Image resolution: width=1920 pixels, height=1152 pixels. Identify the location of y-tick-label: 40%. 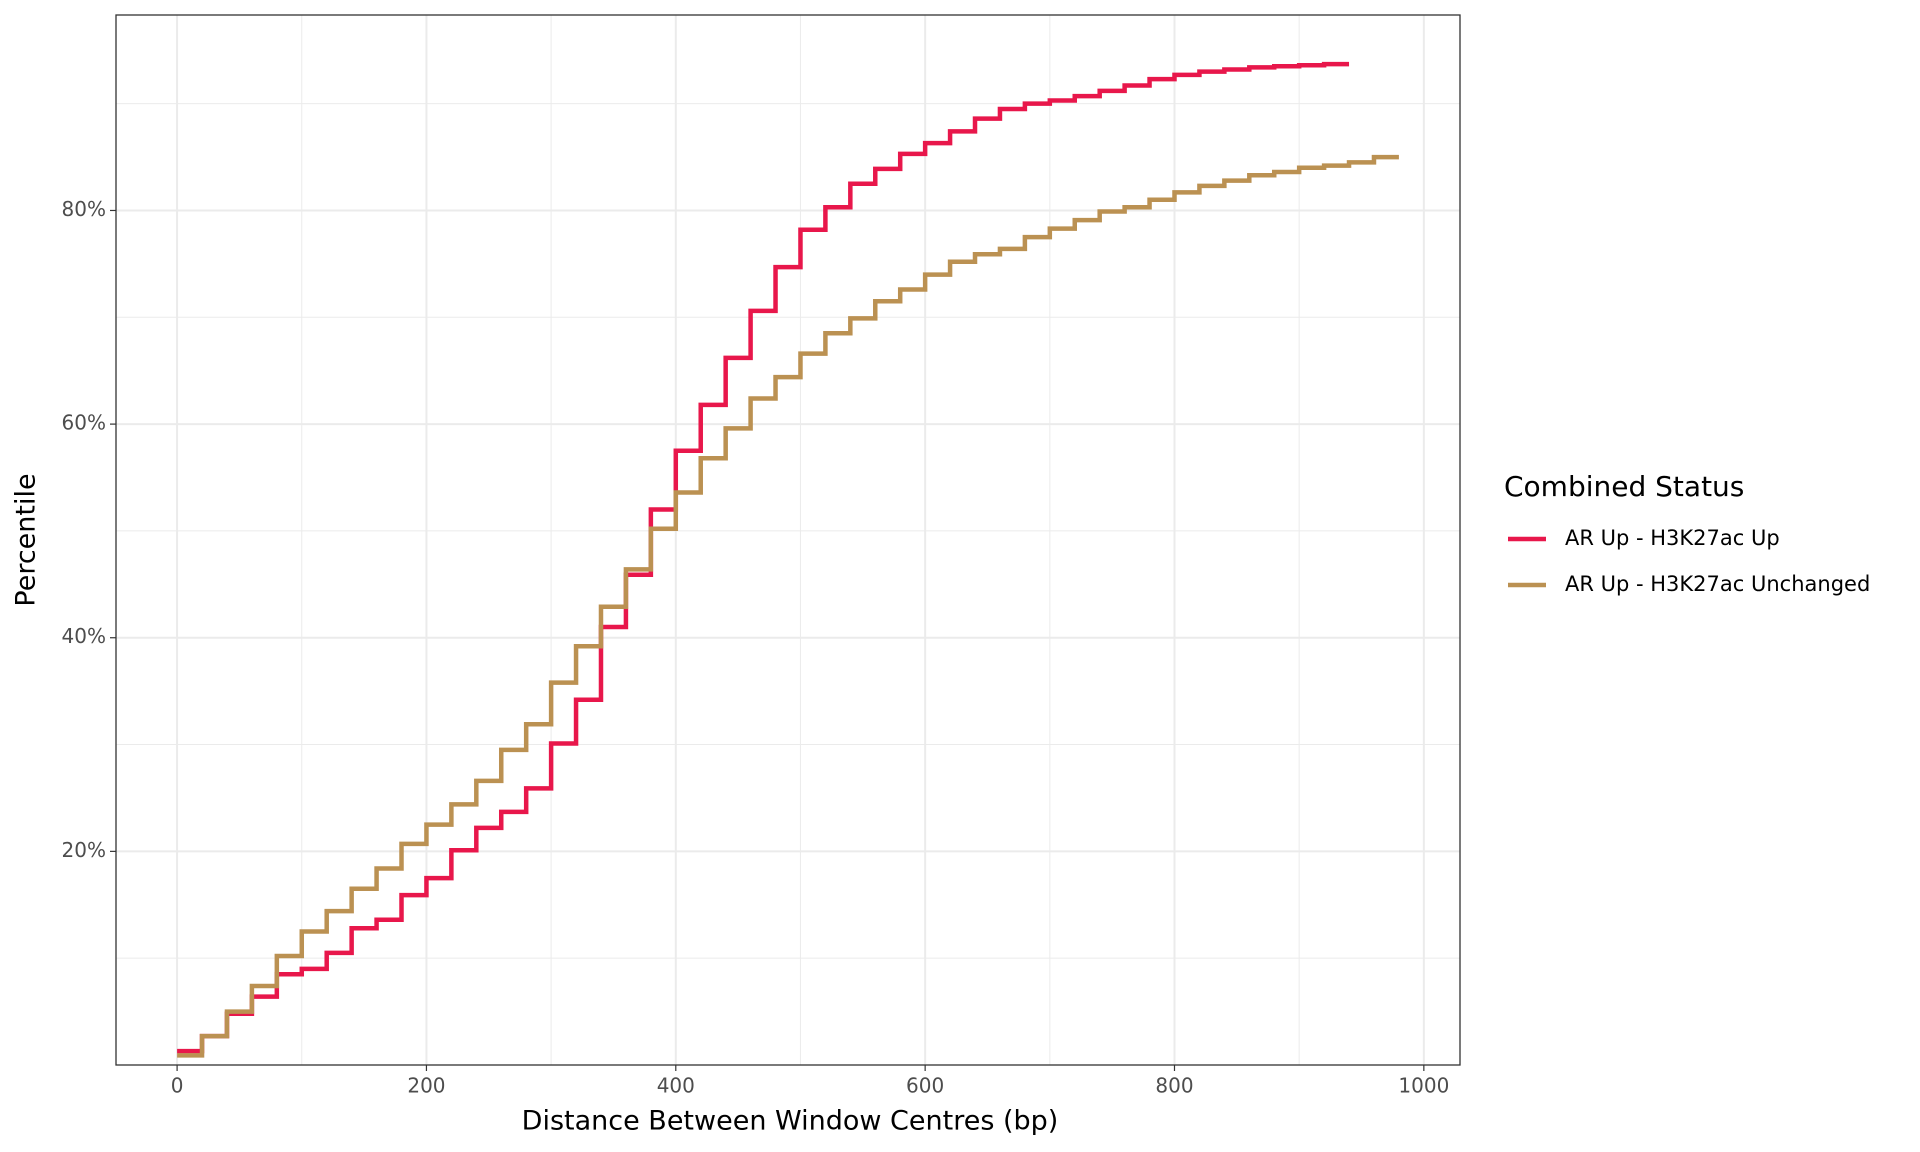
(84, 636).